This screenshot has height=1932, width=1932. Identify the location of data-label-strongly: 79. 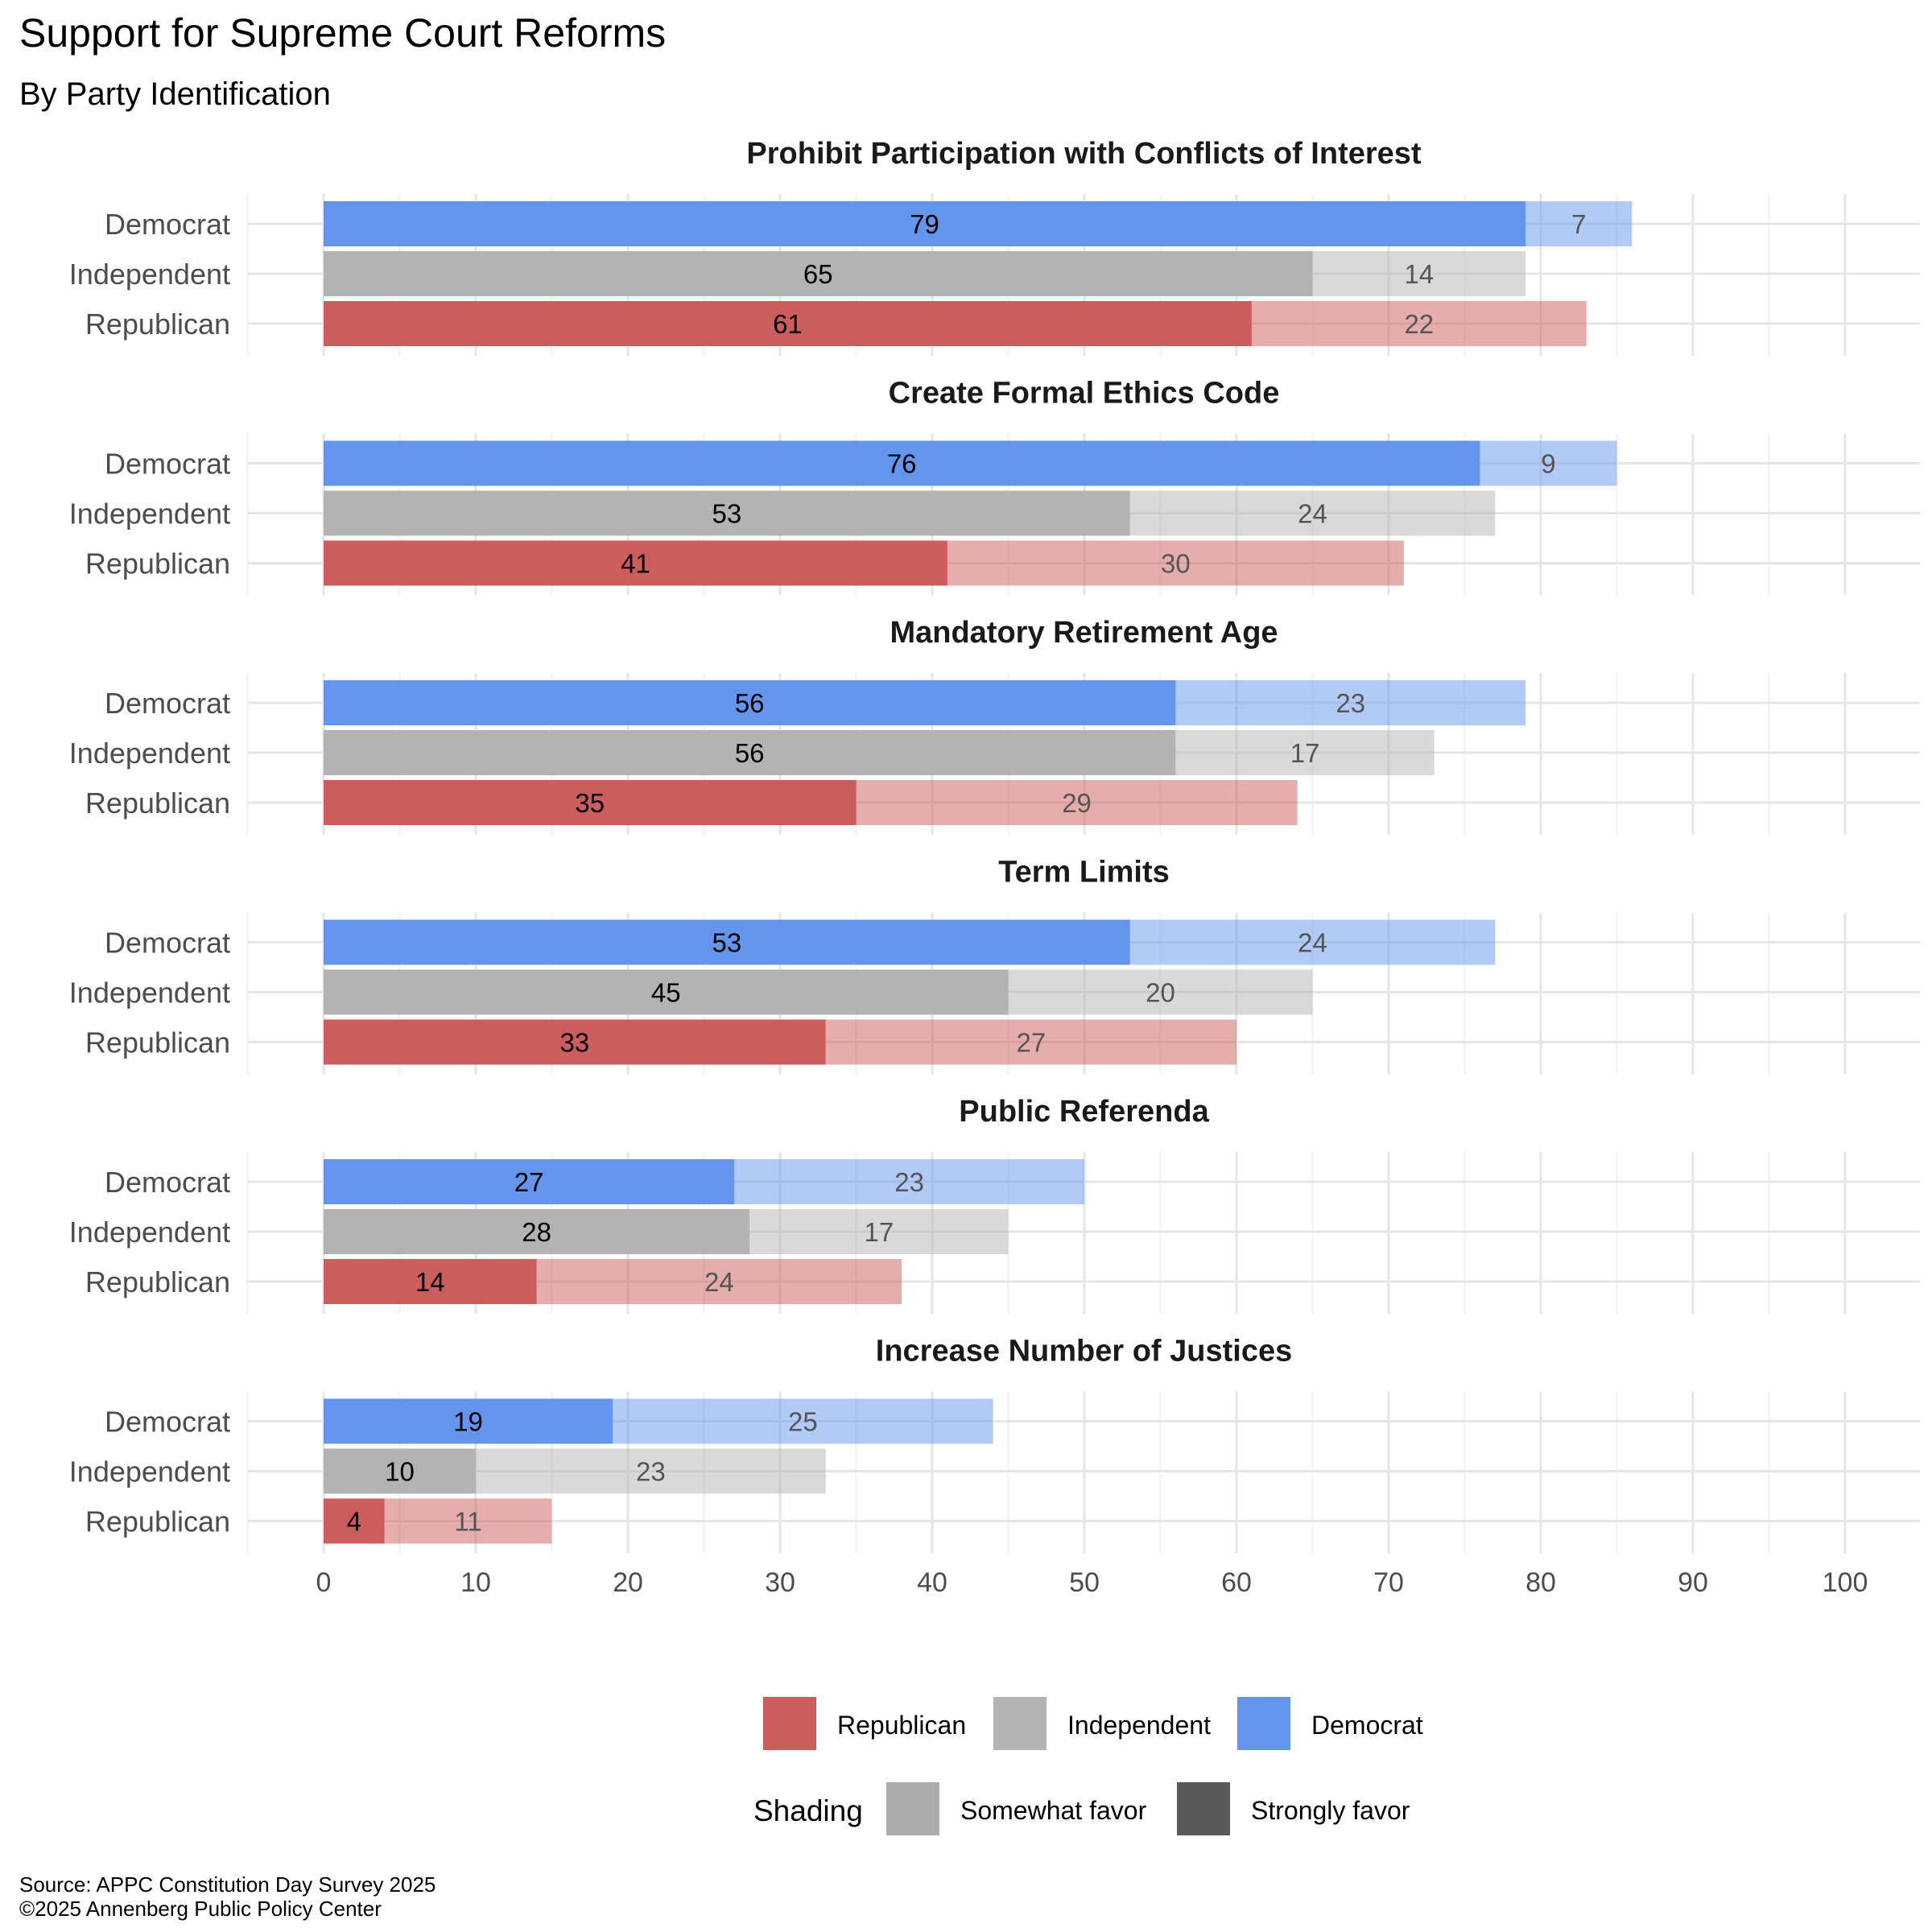
(925, 224).